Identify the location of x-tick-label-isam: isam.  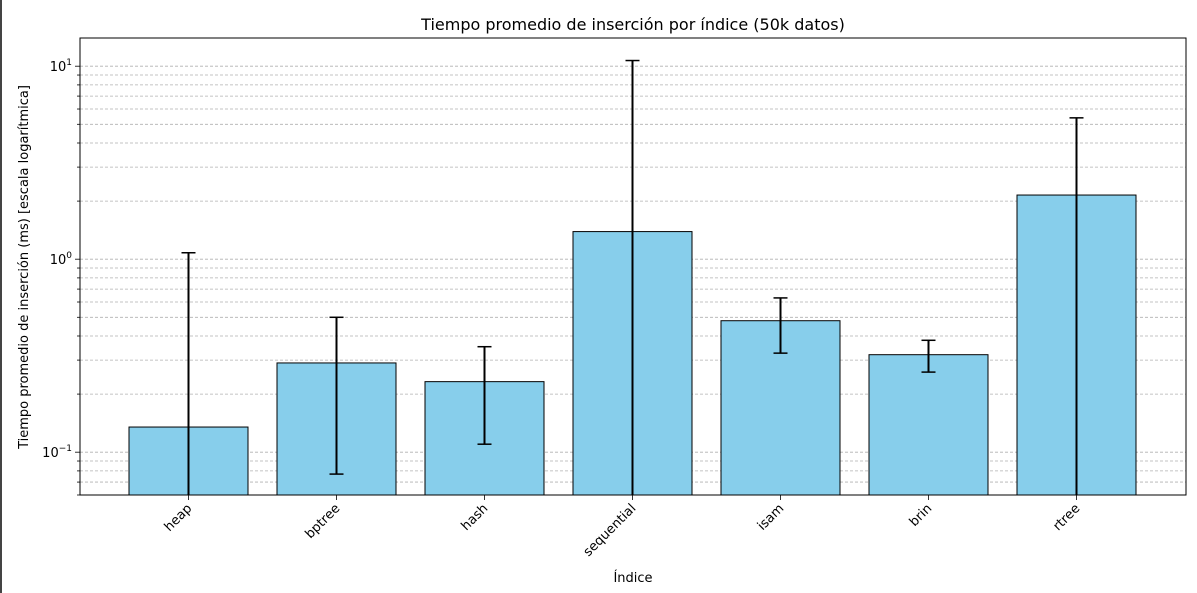
(771, 517).